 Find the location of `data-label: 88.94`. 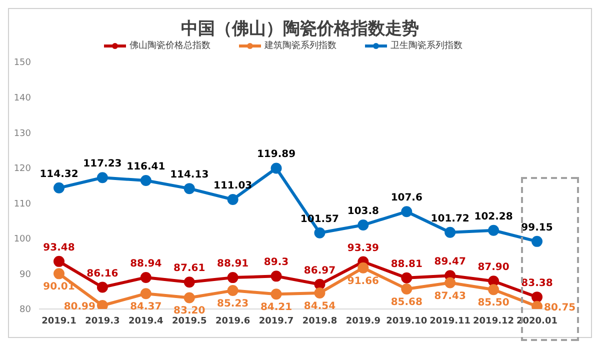

data-label: 88.94 is located at coordinates (146, 264).